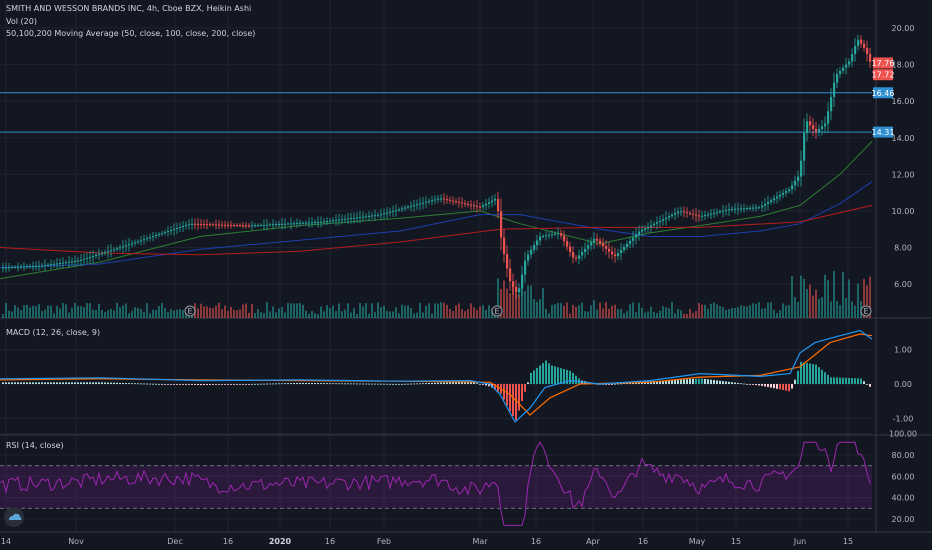 The height and width of the screenshot is (550, 932). What do you see at coordinates (536, 541) in the screenshot?
I see `time-tick-8: 16` at bounding box center [536, 541].